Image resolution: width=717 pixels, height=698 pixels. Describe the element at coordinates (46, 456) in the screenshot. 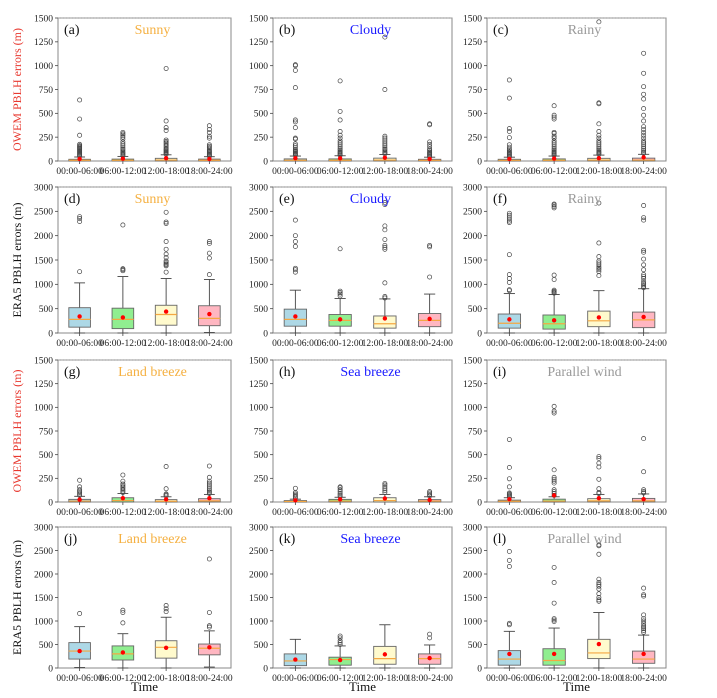

I see `y-tick-label: 500` at that location.